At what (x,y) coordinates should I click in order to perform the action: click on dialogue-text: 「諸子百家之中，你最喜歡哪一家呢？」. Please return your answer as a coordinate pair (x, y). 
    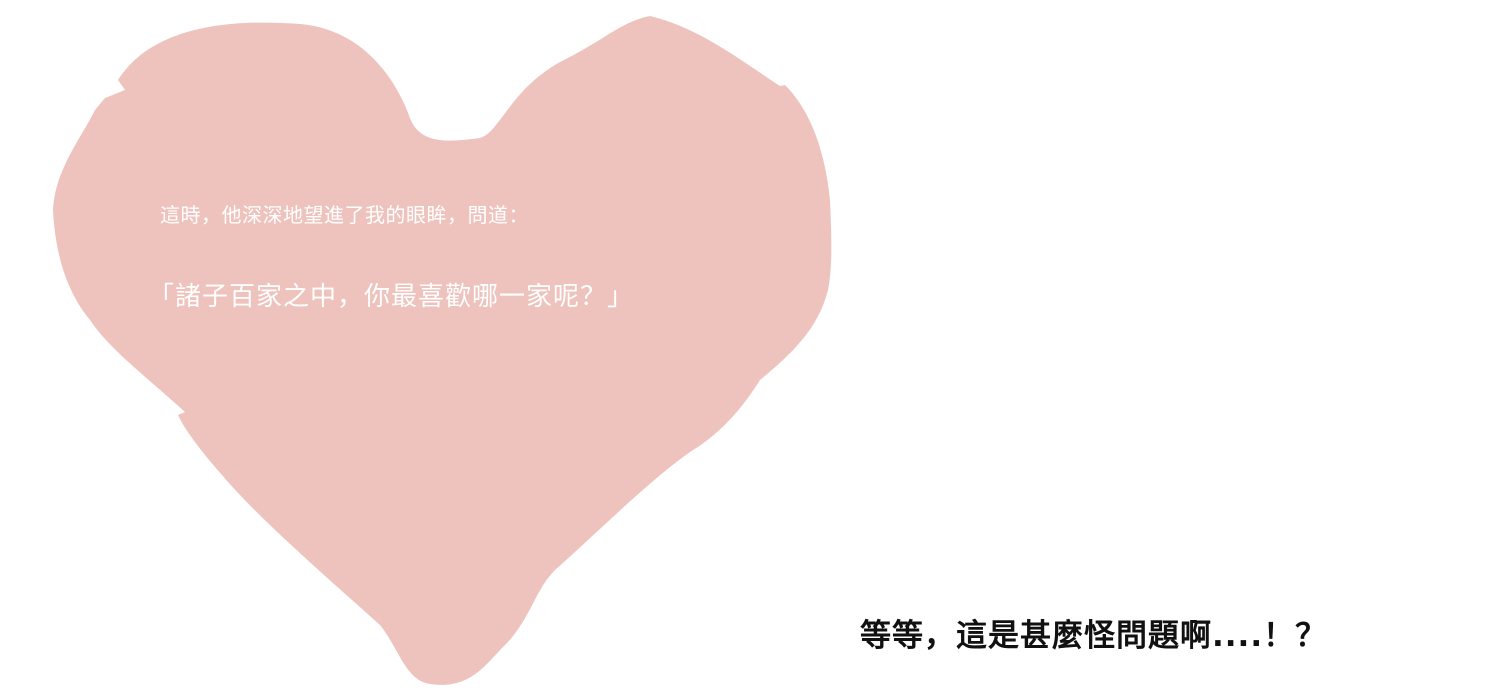
    Looking at the image, I should click on (391, 297).